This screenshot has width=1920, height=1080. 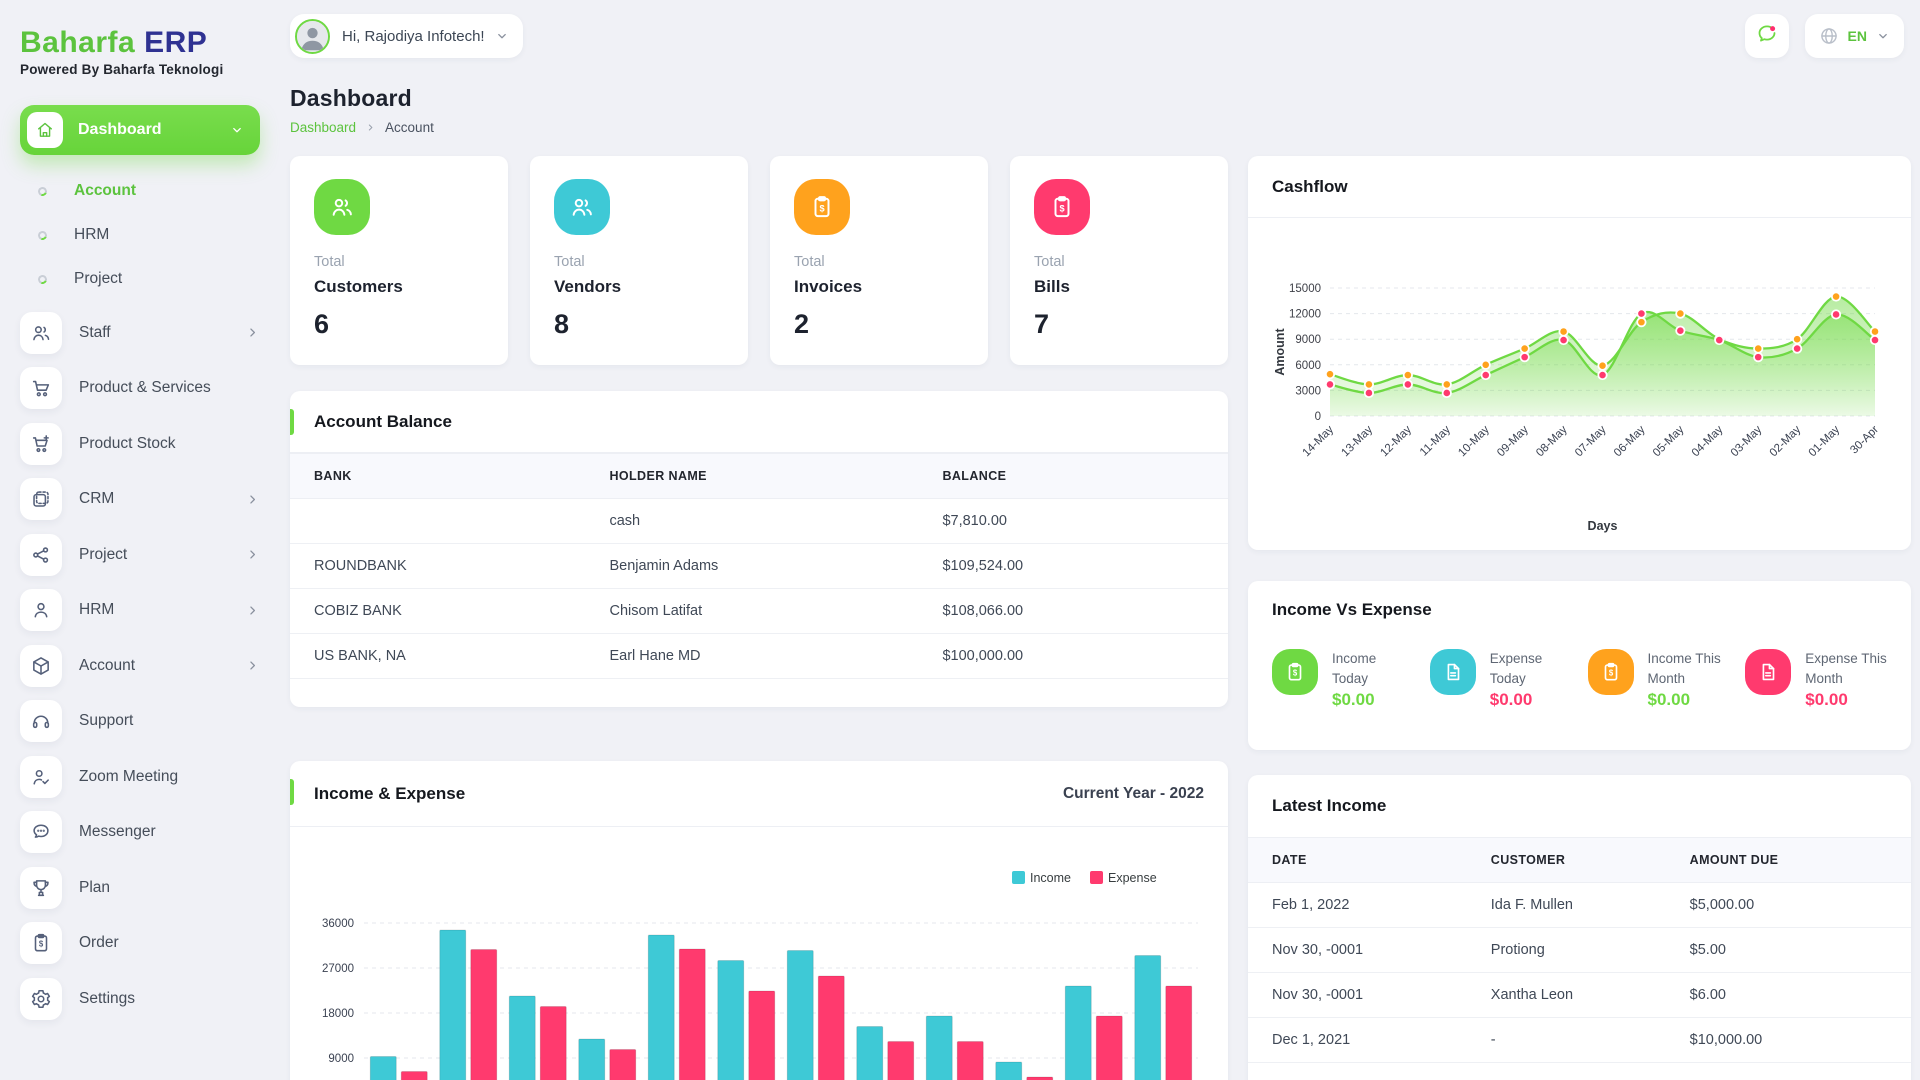 What do you see at coordinates (1352, 609) in the screenshot?
I see `income-vs-expense-title: Income Vs Expense` at bounding box center [1352, 609].